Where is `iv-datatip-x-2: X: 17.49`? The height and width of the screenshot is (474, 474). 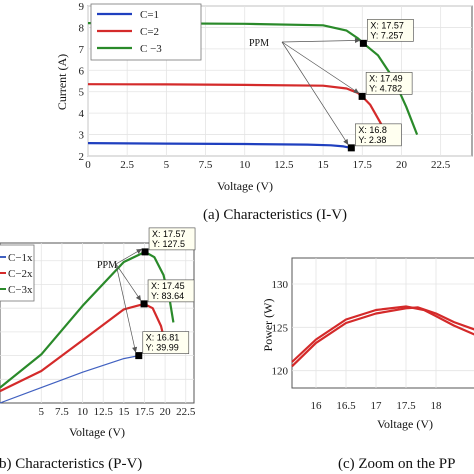 iv-datatip-x-2: X: 17.49 is located at coordinates (386, 78).